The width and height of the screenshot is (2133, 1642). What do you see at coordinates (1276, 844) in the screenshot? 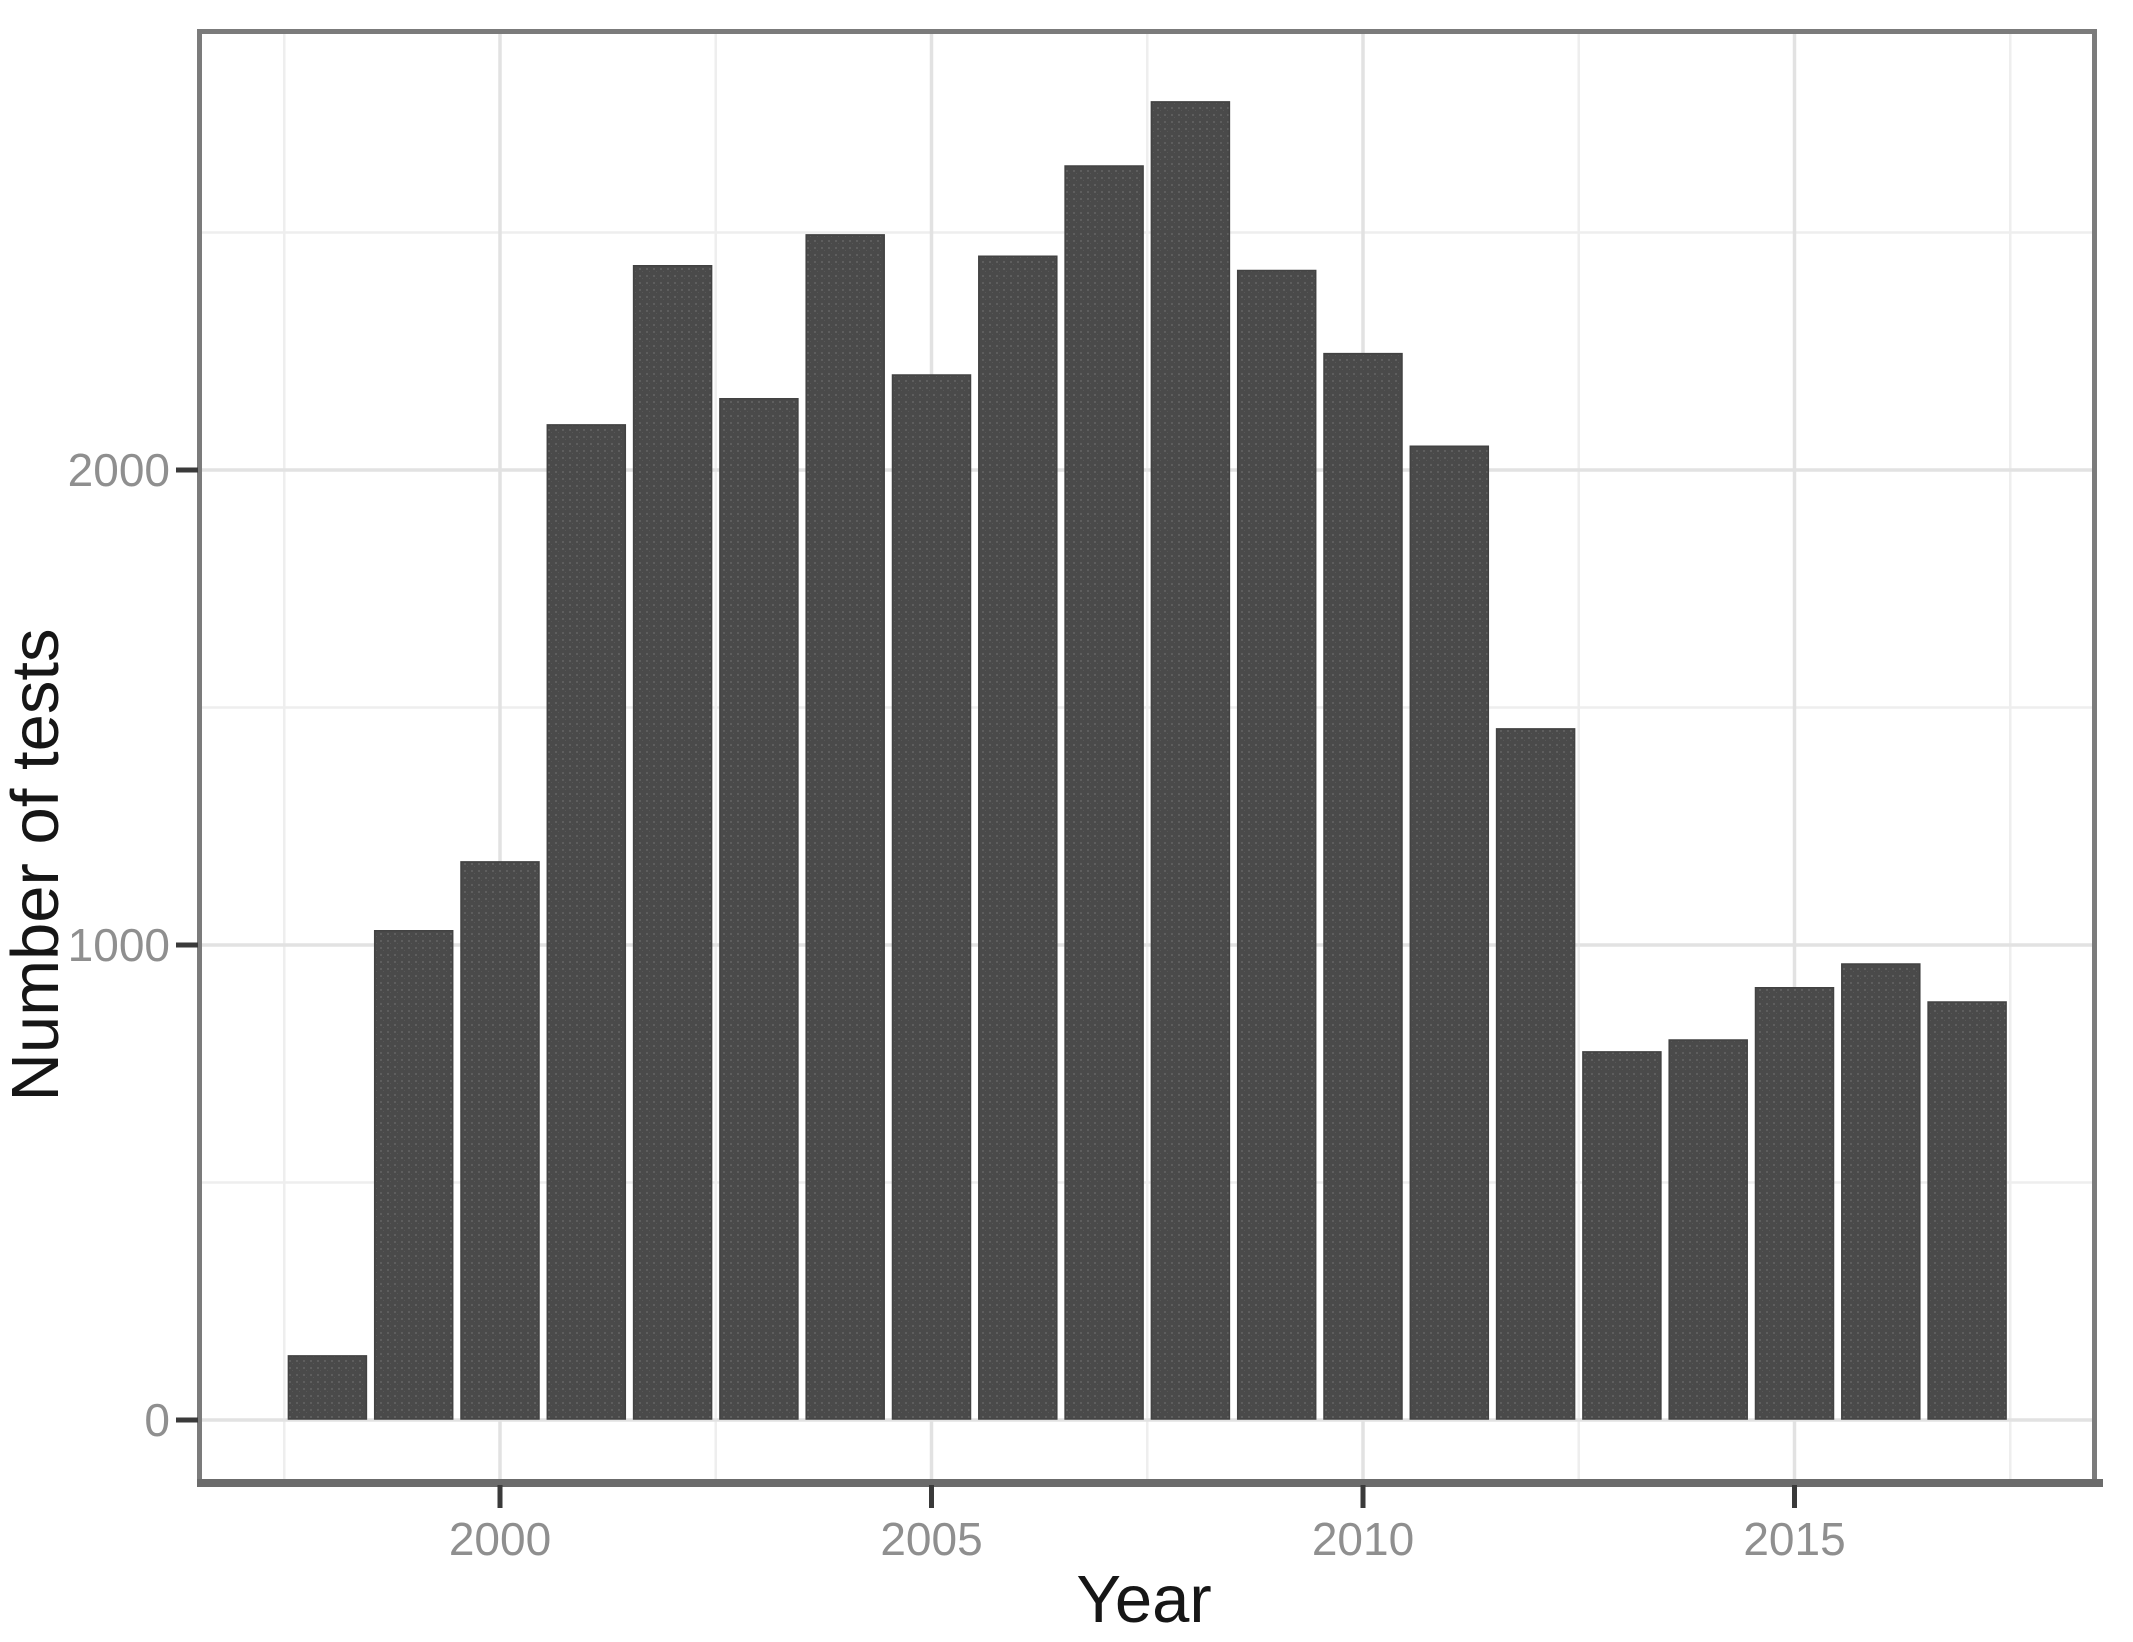
I see `bar-year-2009` at bounding box center [1276, 844].